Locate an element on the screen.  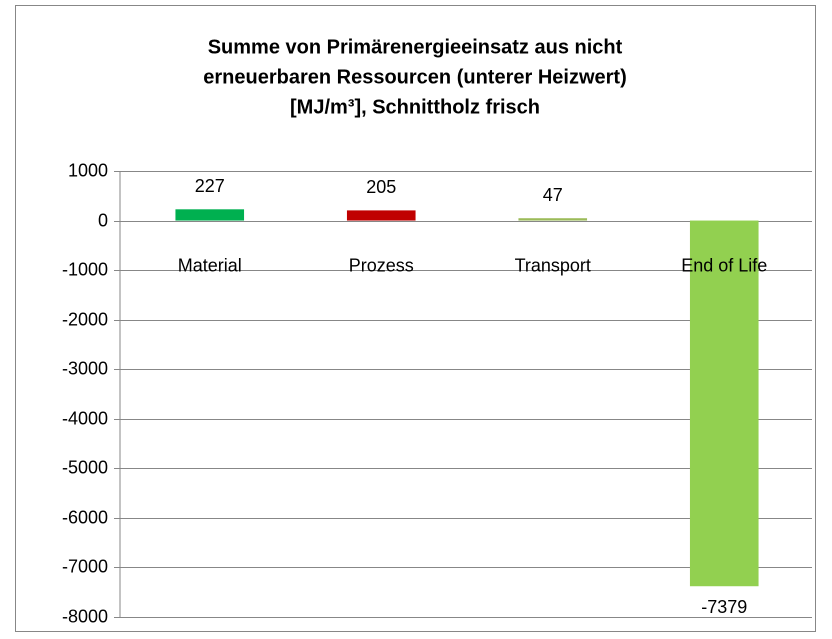
y-tick-label: -1000 is located at coordinates (85, 269).